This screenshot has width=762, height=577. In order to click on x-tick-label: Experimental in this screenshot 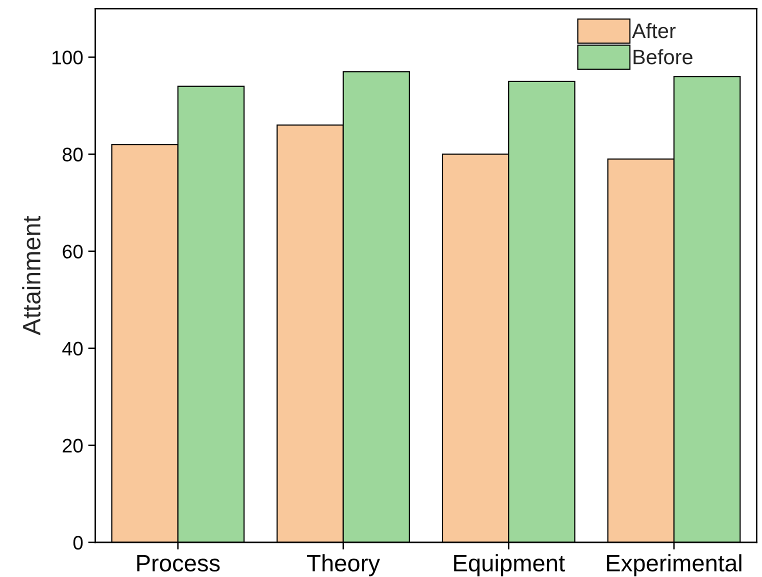, I will do `click(674, 565)`.